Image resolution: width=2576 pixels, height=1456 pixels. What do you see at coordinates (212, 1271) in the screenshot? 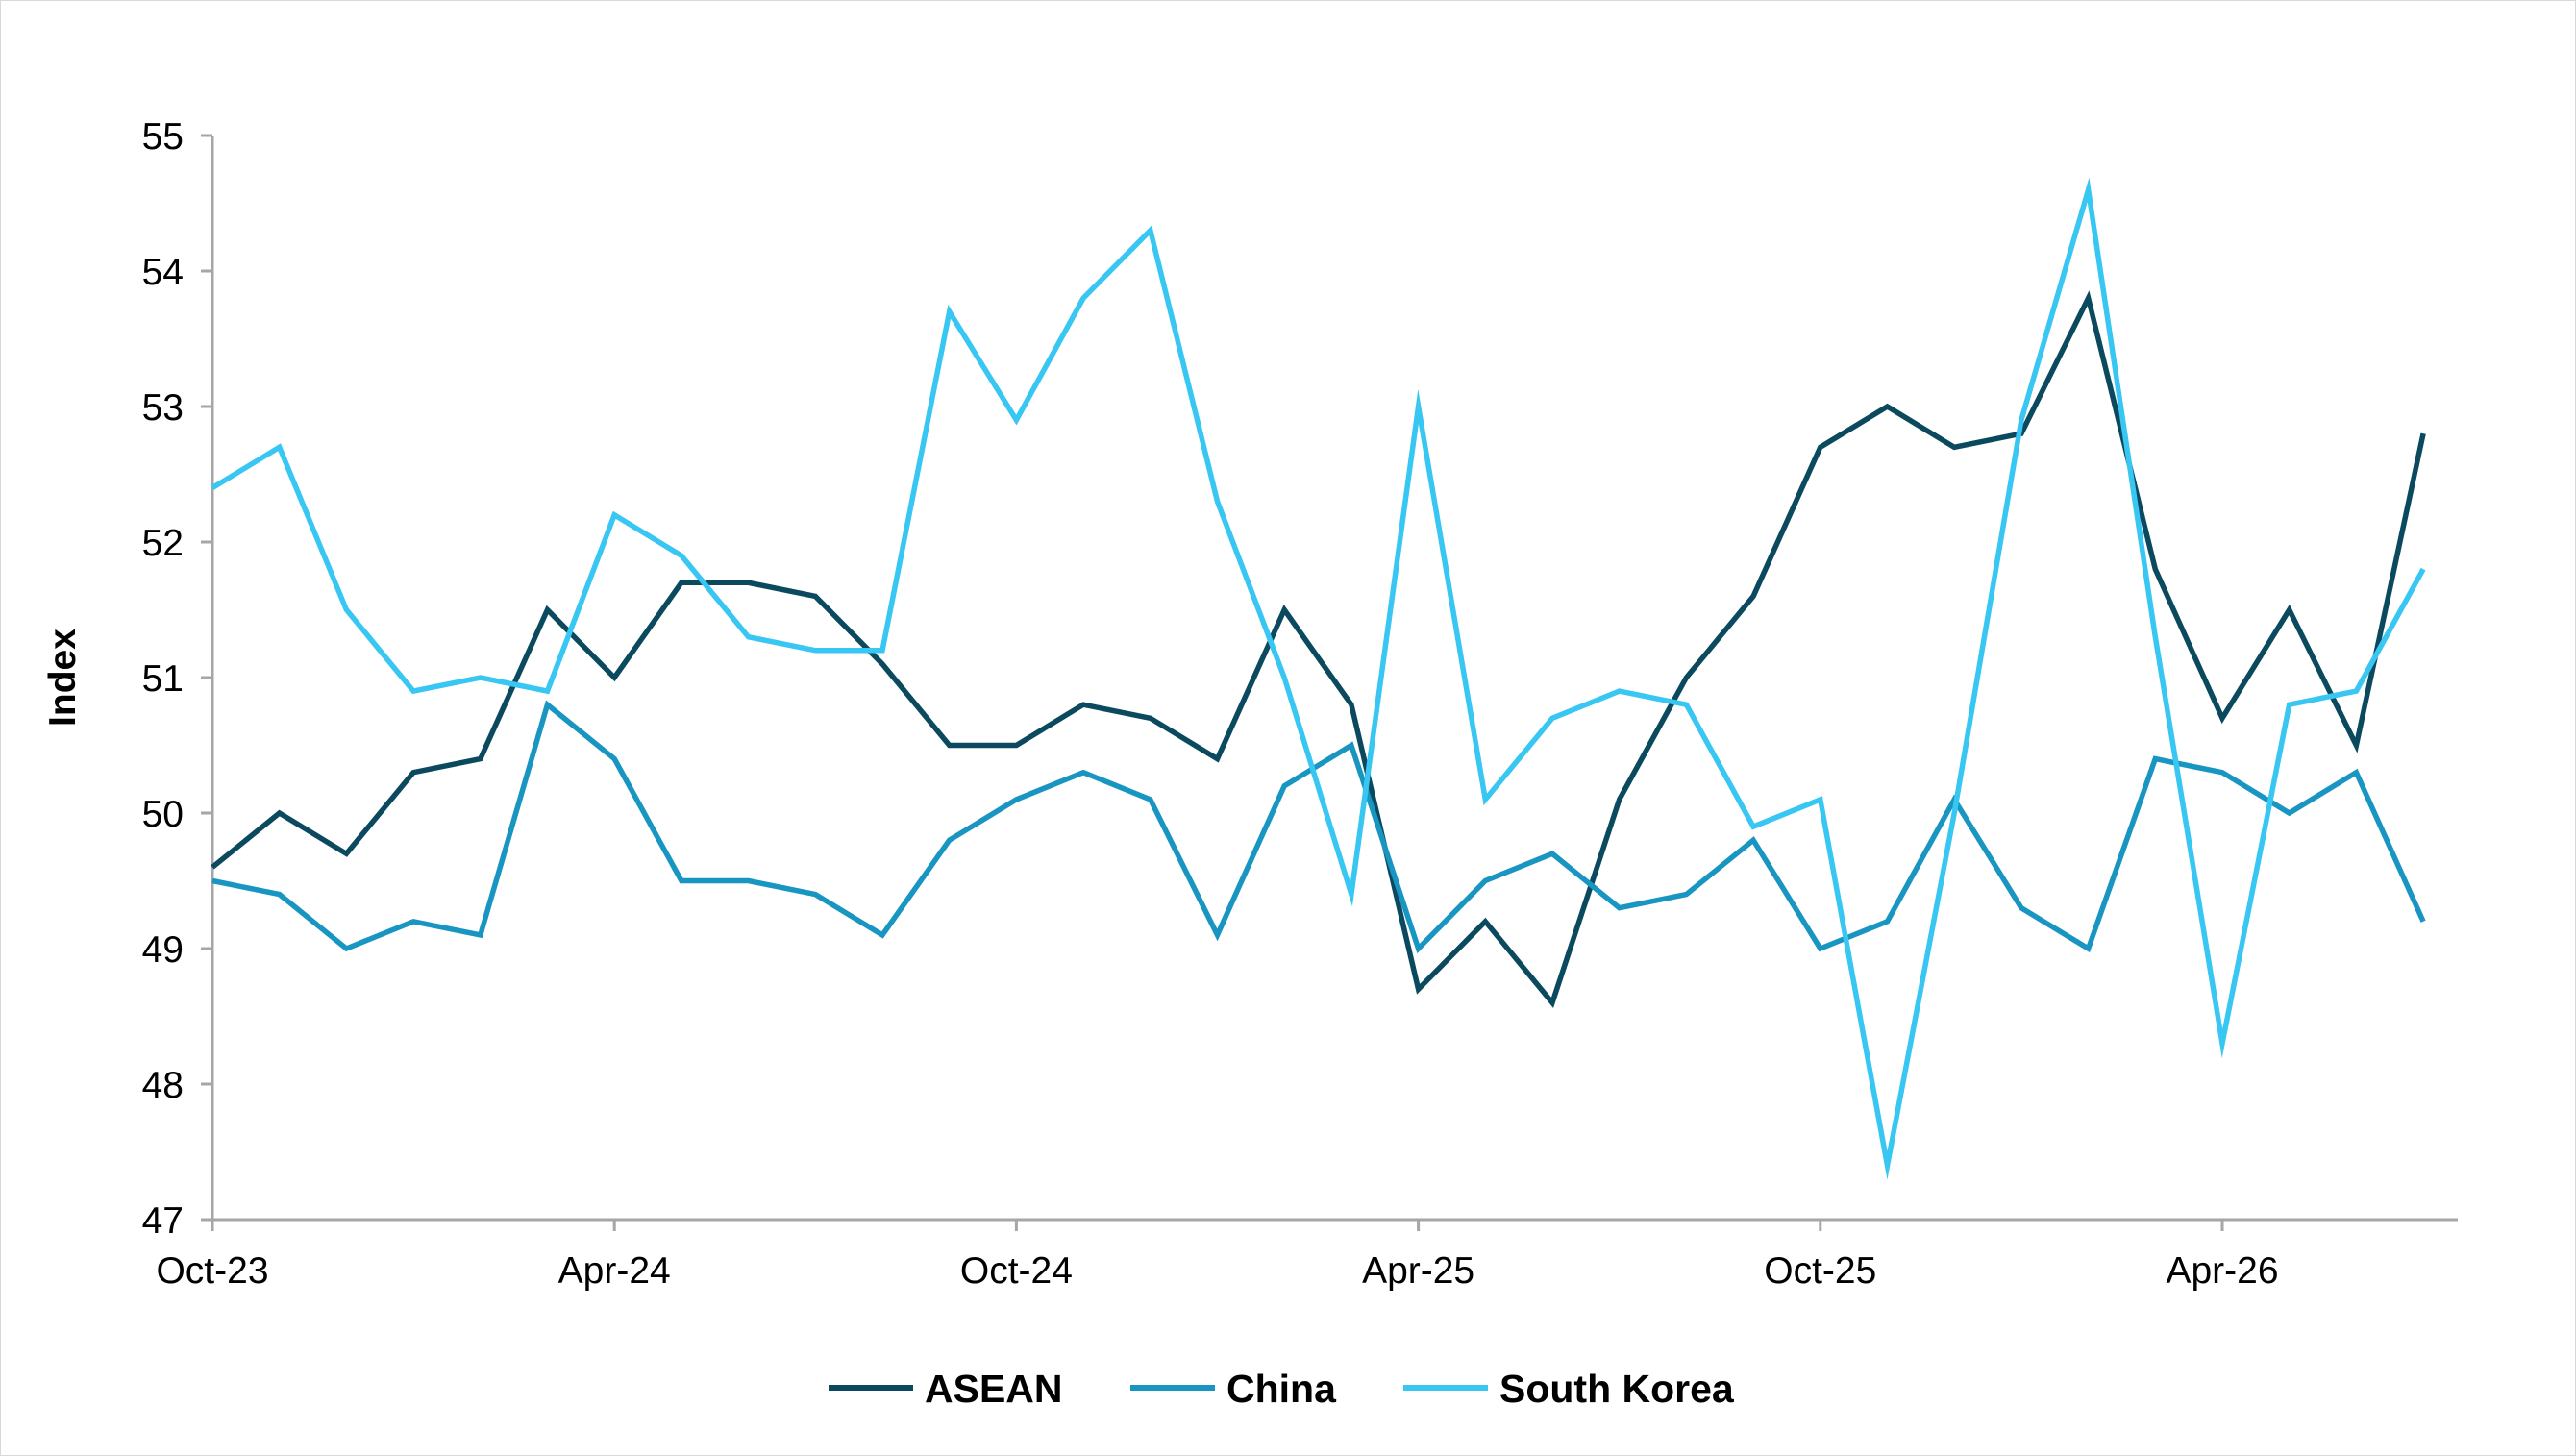
I see `x-tick-label: Oct-23` at bounding box center [212, 1271].